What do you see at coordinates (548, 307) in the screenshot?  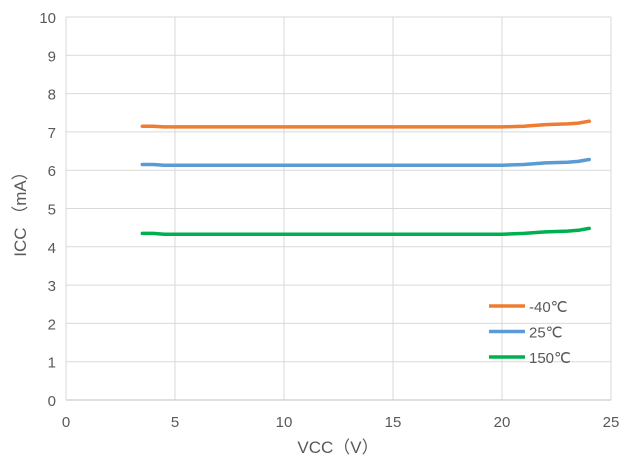 I see `legend-label: -40℃` at bounding box center [548, 307].